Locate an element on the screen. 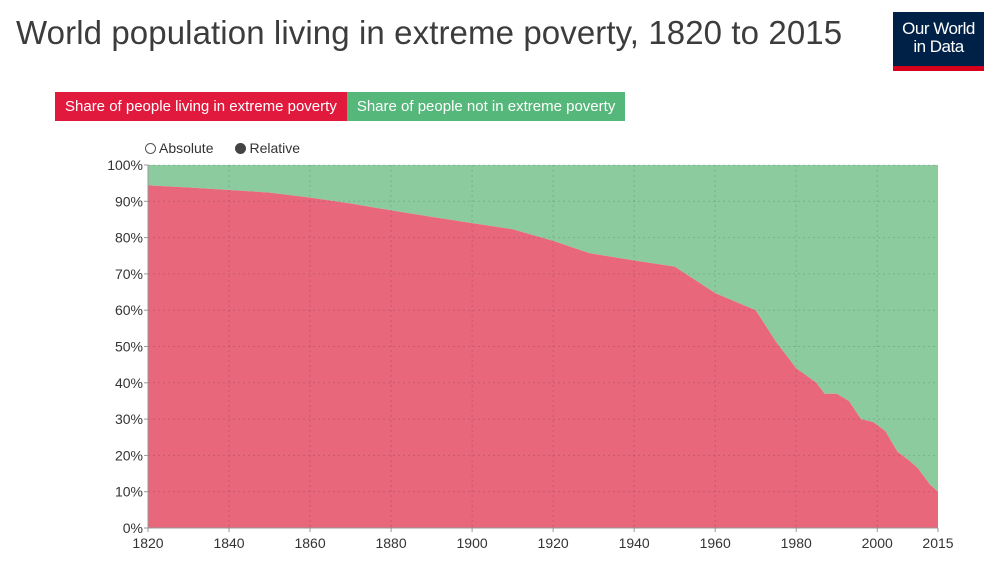 The height and width of the screenshot is (564, 1000). x-tick-label: 1900 is located at coordinates (472, 543).